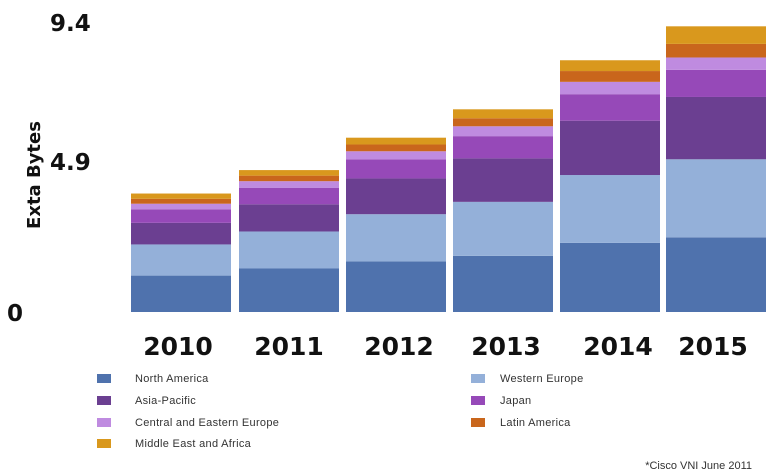 The height and width of the screenshot is (473, 770). I want to click on y-axis-label: Exta Bytes, so click(34, 175).